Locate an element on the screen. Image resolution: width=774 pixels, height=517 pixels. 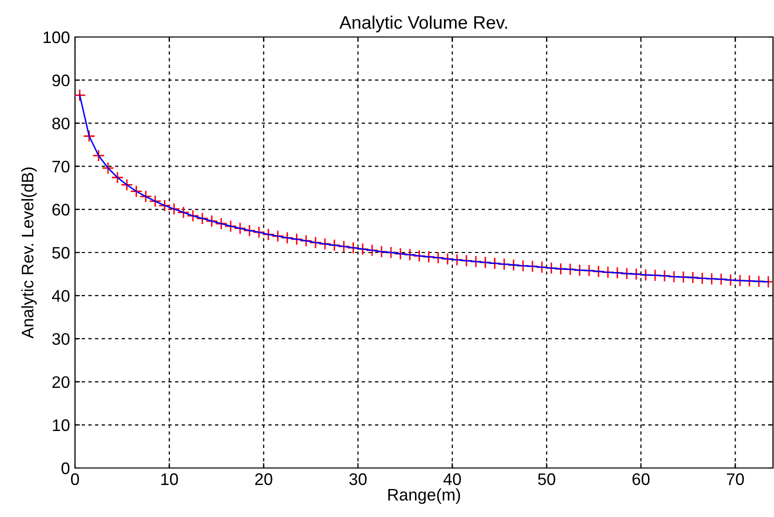
y-tick-label: 60 is located at coordinates (61, 210).